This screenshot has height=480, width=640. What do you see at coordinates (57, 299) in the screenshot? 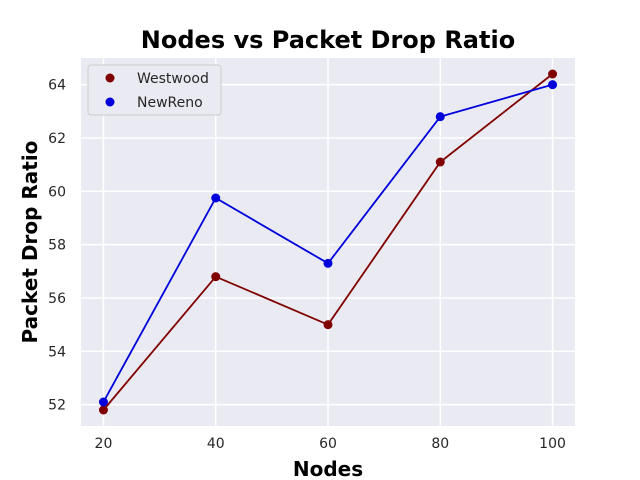
I see `y-tick-label: 56` at bounding box center [57, 299].